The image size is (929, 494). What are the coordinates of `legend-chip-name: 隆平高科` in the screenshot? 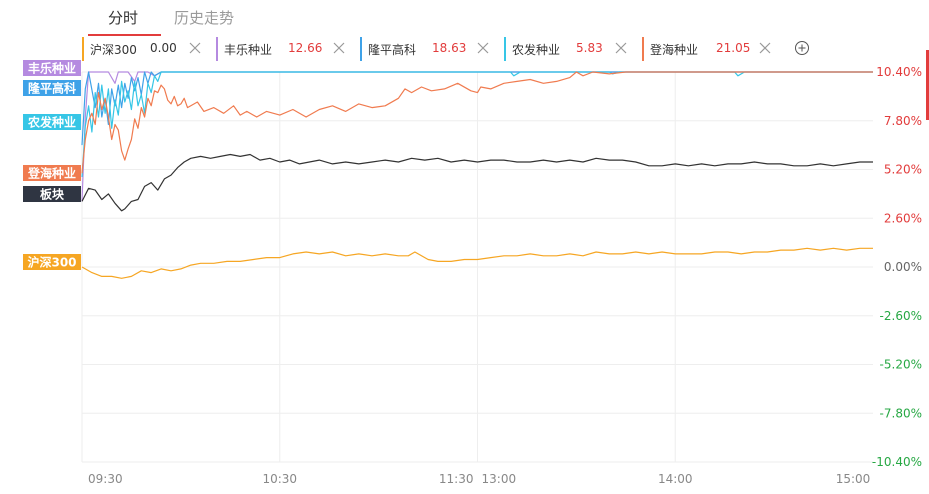 It's located at (392, 50).